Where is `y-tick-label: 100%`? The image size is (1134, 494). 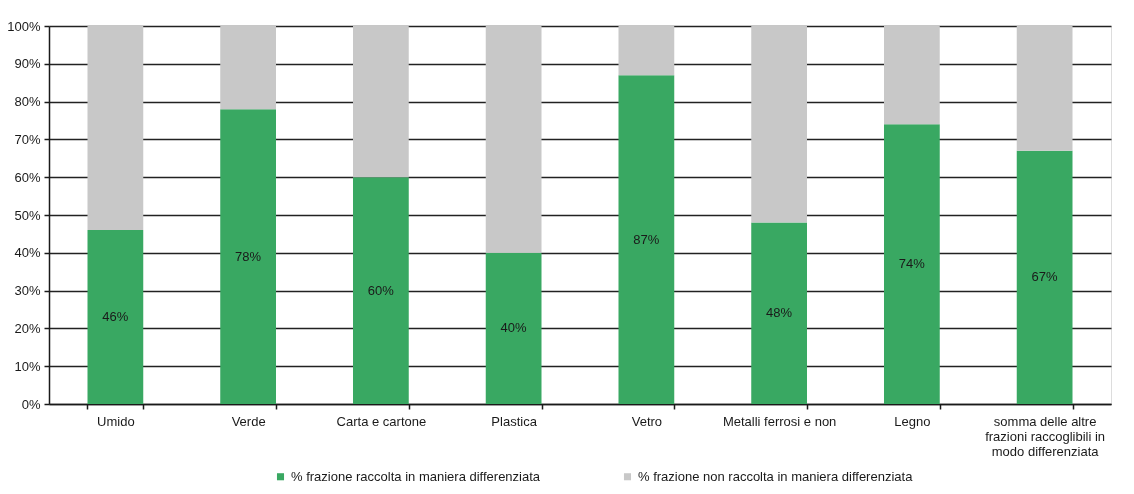 y-tick-label: 100% is located at coordinates (24, 26).